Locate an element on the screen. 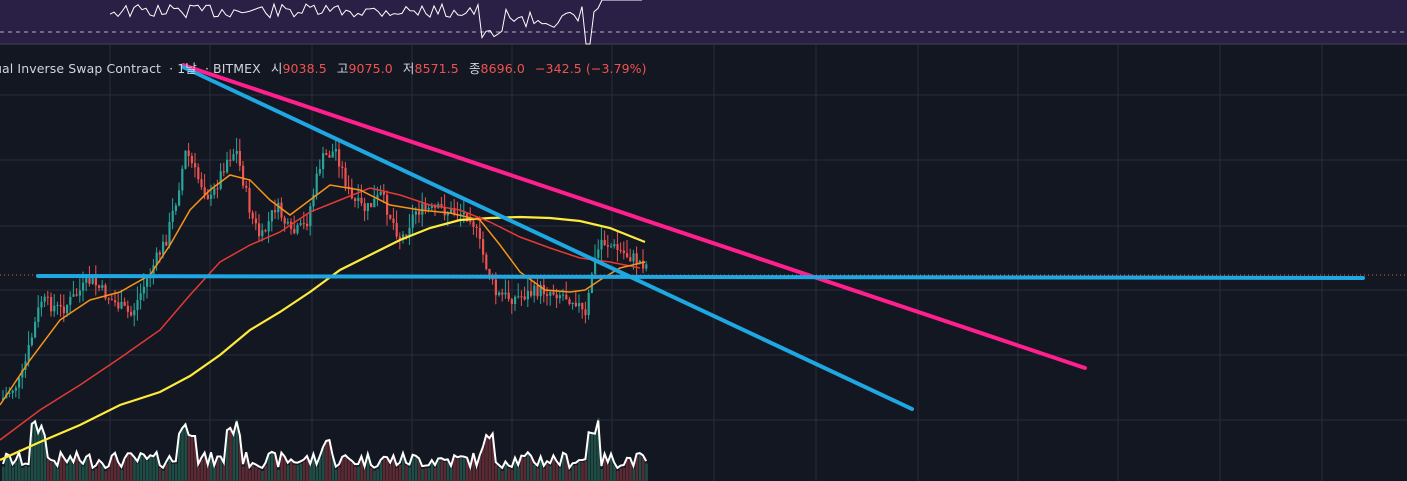 The image size is (1407, 481). symbol-title: ual Inverse Swap Contract is located at coordinates (81, 68).